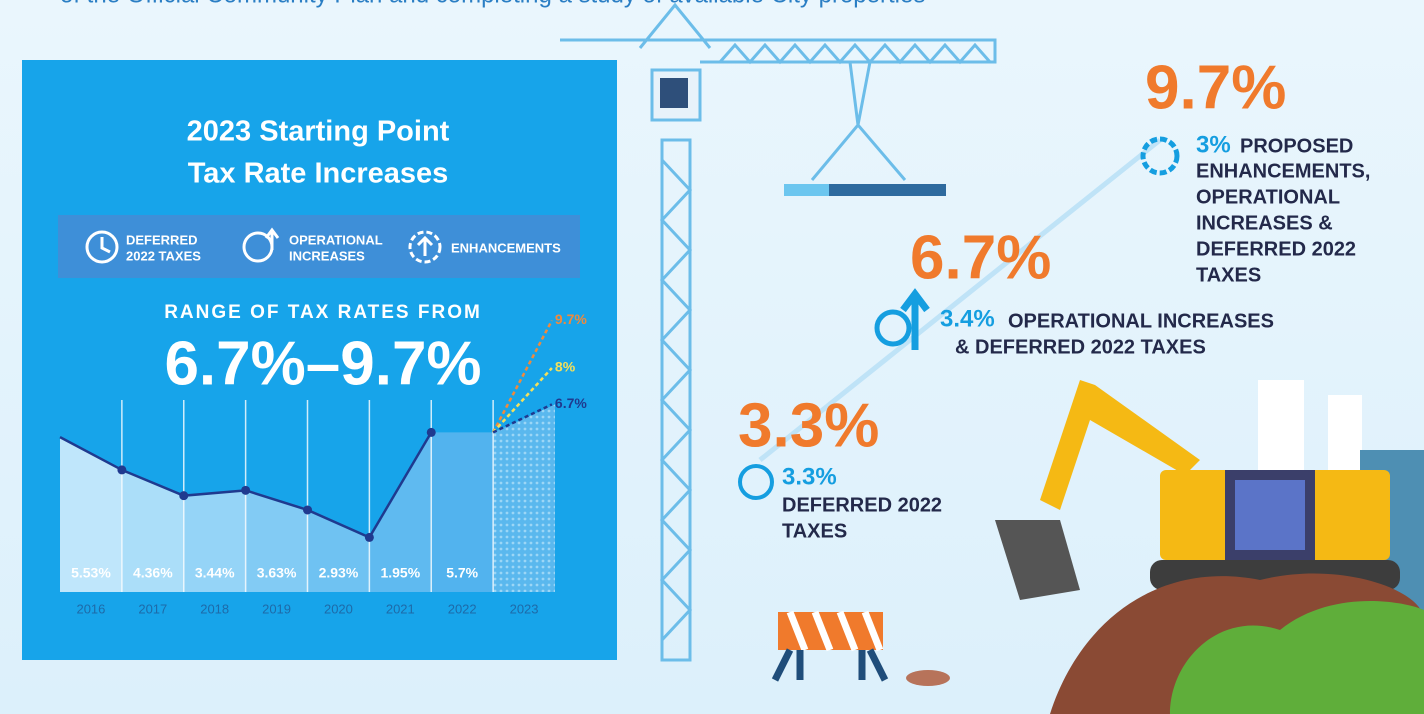 This screenshot has height=714, width=1424. I want to click on legend-label: OPERATIONAL, so click(336, 239).